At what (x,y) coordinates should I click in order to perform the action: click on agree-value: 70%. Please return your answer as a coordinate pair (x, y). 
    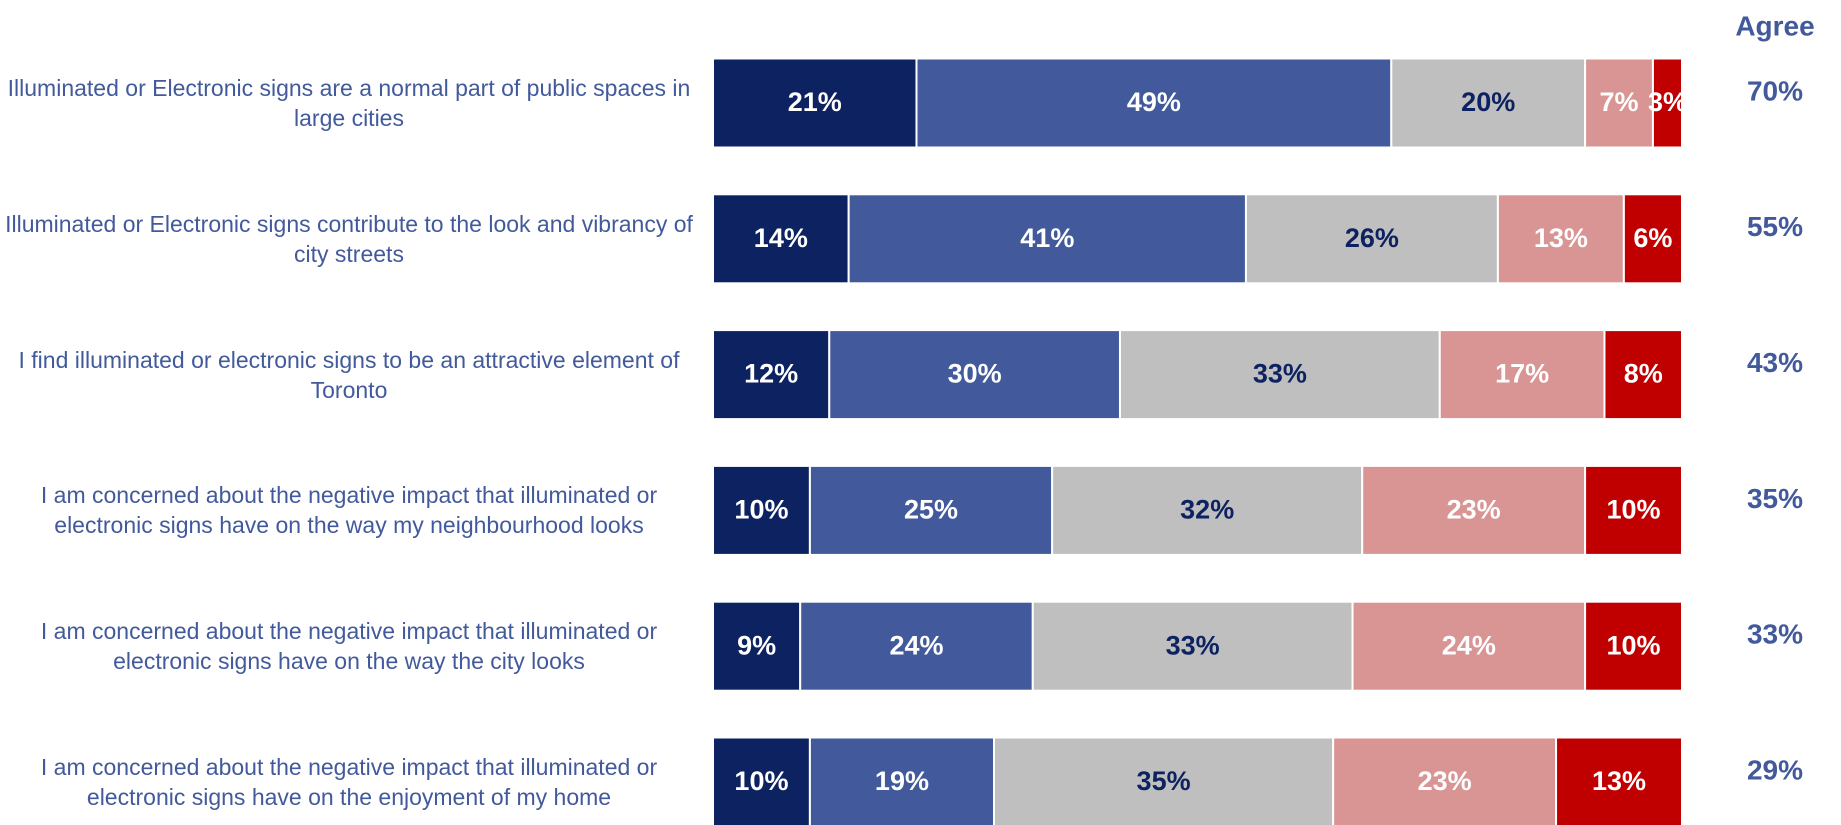
    Looking at the image, I should click on (1775, 90).